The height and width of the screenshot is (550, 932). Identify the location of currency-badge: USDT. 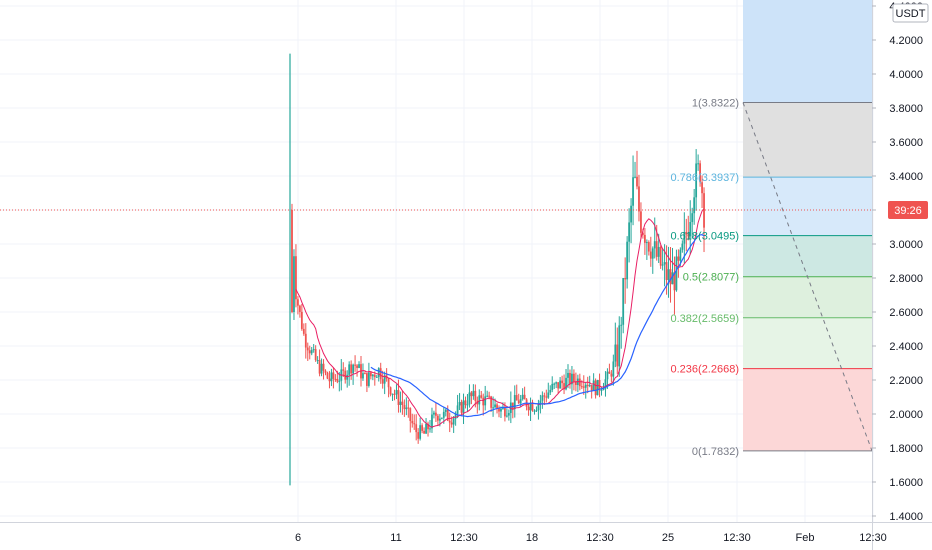
(910, 13).